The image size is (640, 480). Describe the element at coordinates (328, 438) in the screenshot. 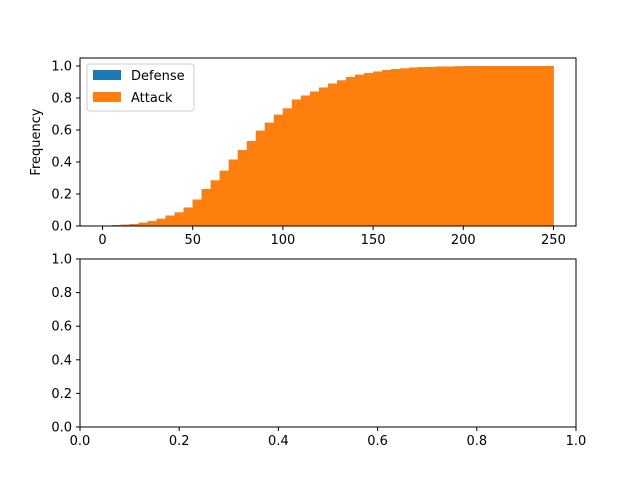

I see `bottom-x-ticks: 0.0 0.2 0.4 0.6 0.8 1.0` at that location.